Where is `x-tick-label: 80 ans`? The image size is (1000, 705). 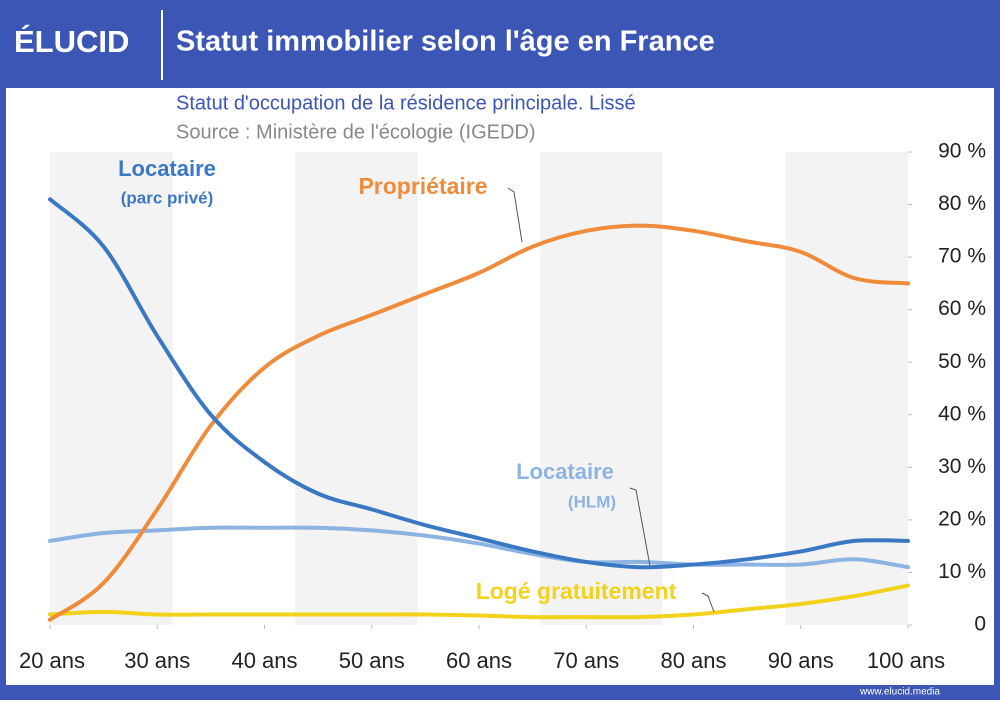
x-tick-label: 80 ans is located at coordinates (693, 660).